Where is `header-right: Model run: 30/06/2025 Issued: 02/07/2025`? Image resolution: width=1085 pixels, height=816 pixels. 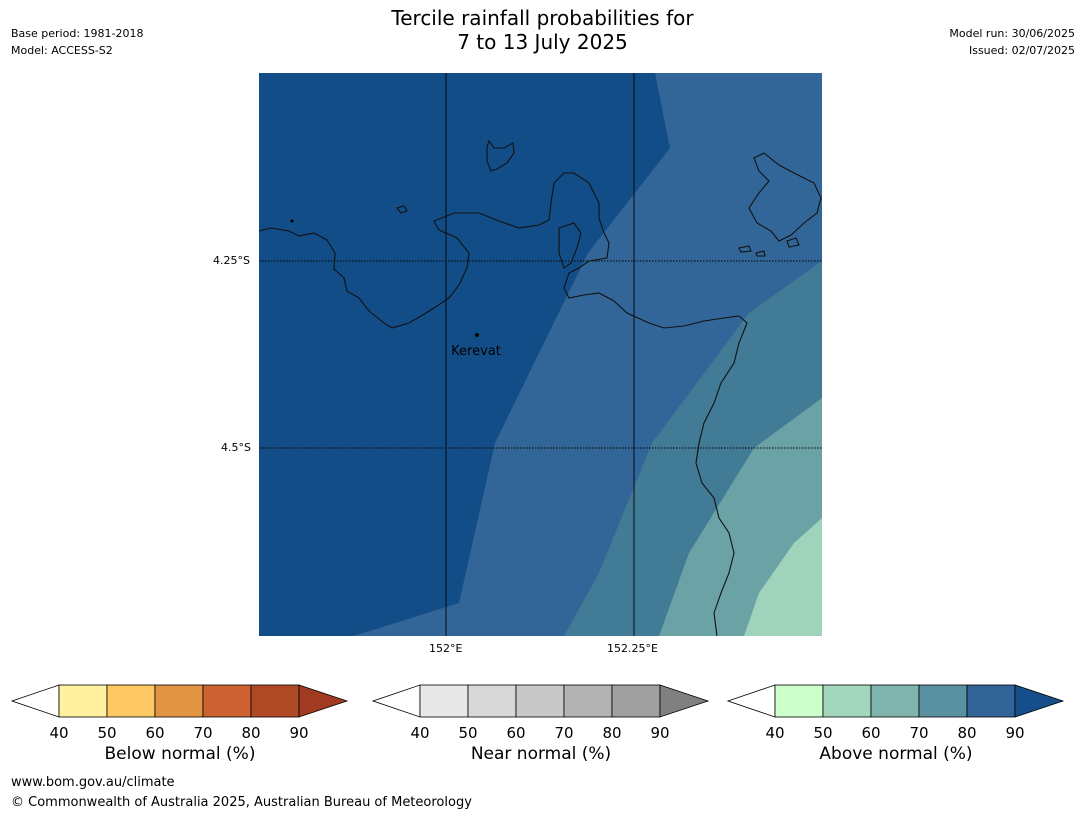
header-right: Model run: 30/06/2025 Issued: 02/07/2025 is located at coordinates (1012, 42).